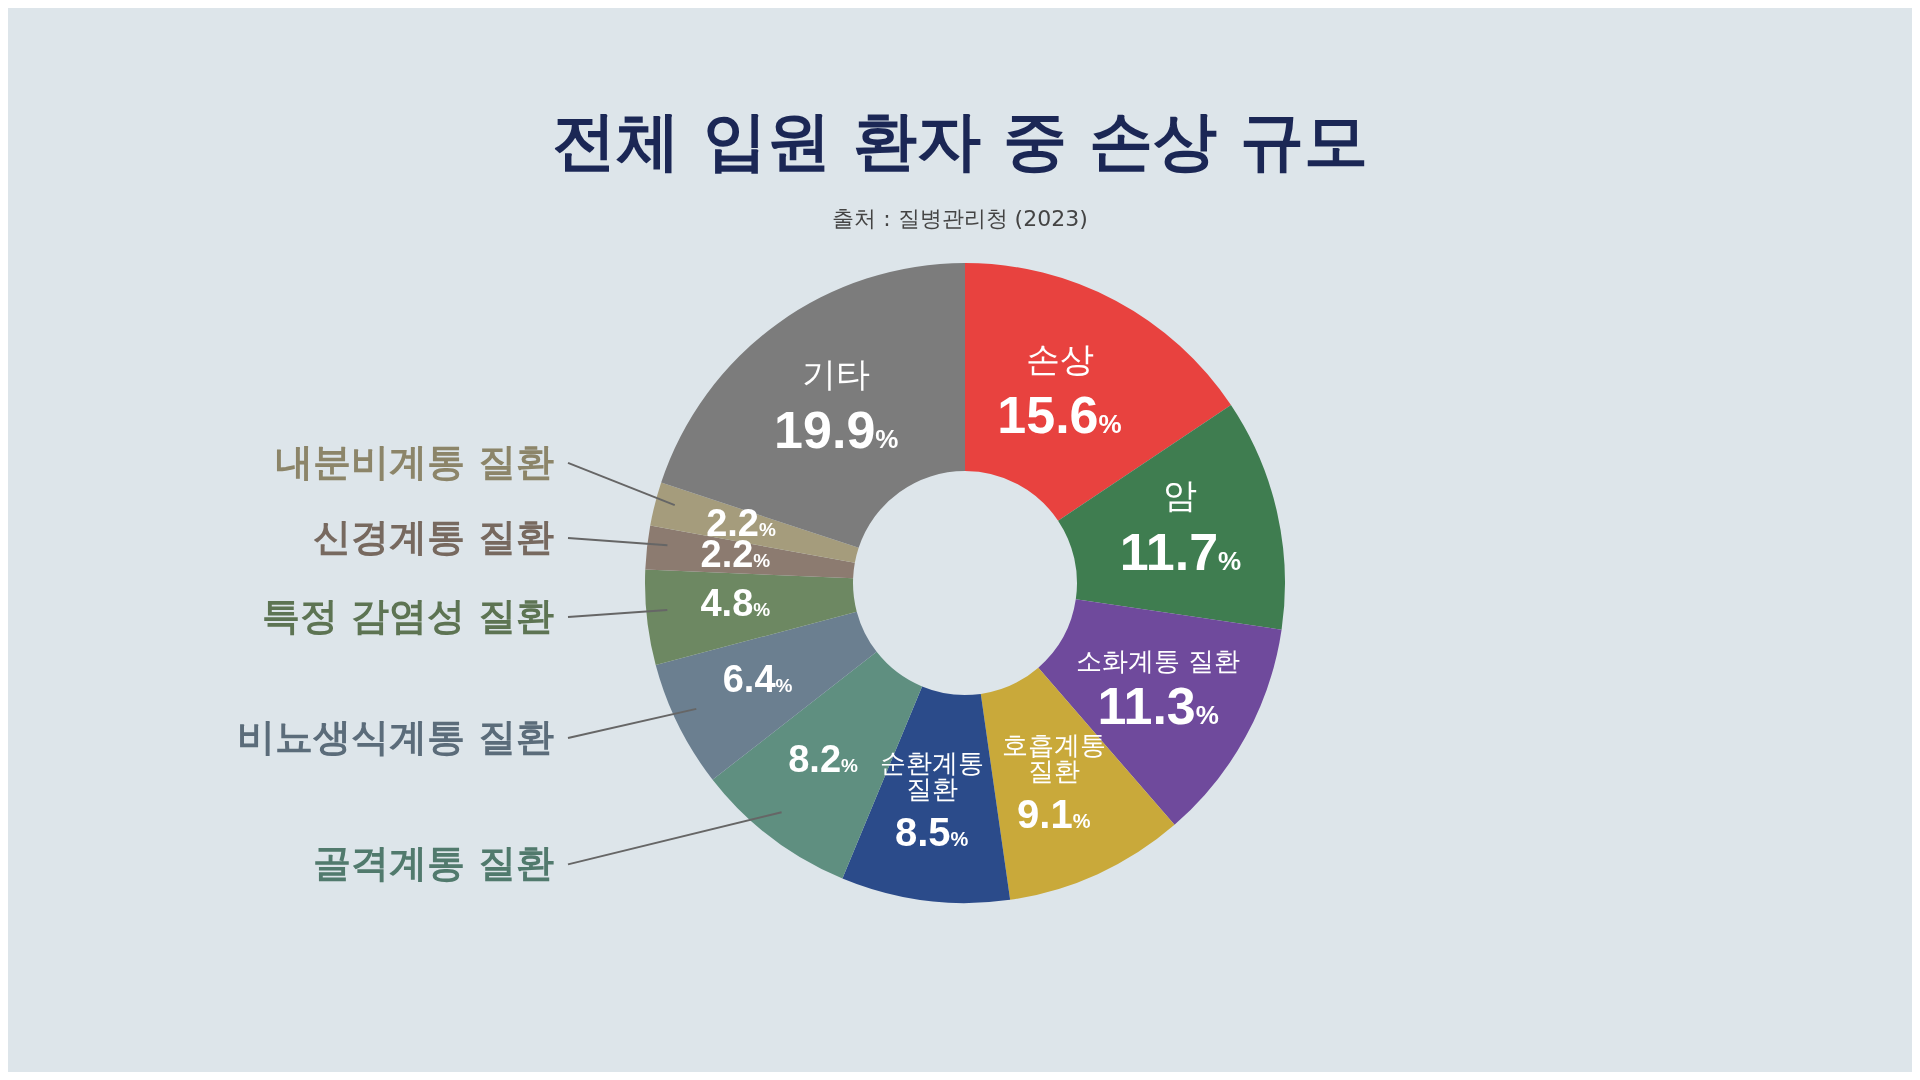 The image size is (1920, 1080). Describe the element at coordinates (836, 373) in the screenshot. I see `slice-label: 기타` at that location.